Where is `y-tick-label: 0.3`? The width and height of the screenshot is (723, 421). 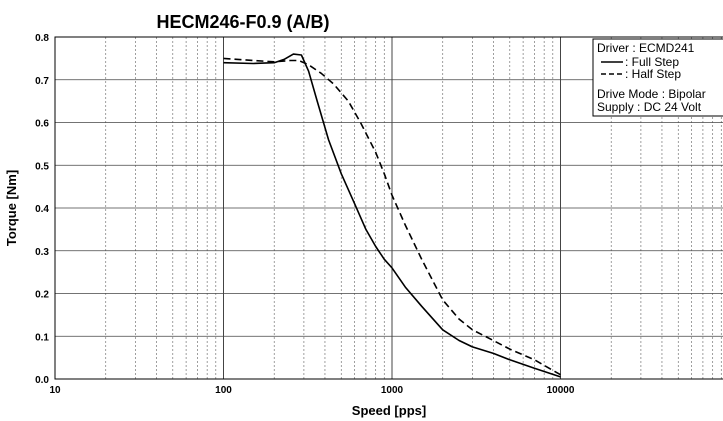 y-tick-label: 0.3 is located at coordinates (42, 252).